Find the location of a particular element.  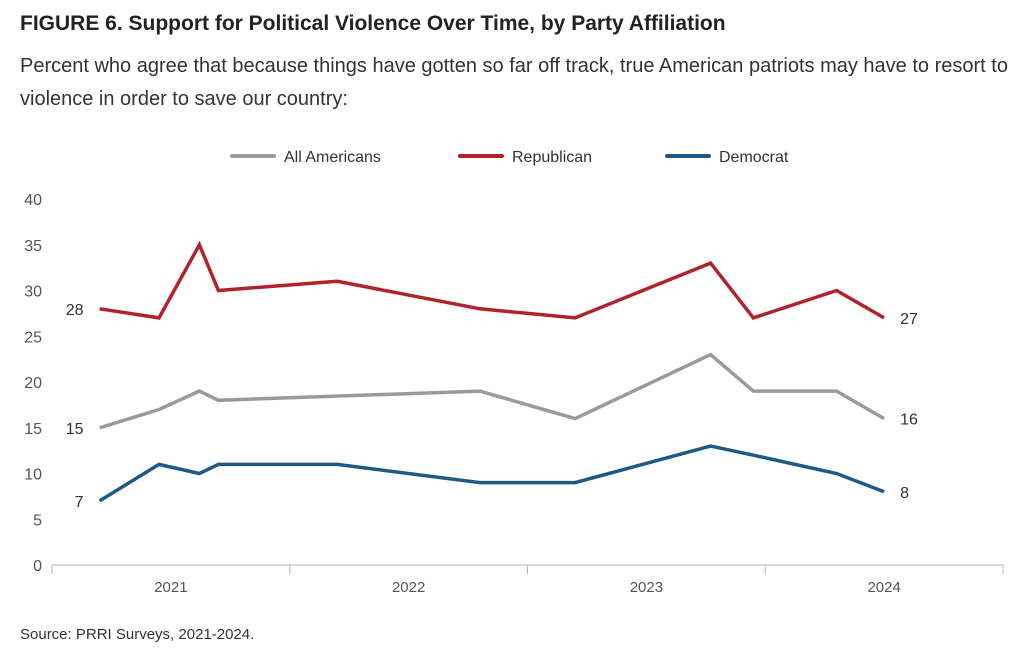

y-axis: 0 5 10 15 20 25 30 35 40 is located at coordinates (33, 383).